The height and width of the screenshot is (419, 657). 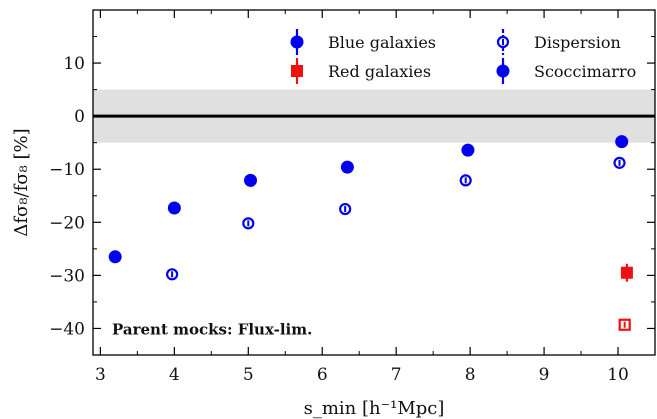 What do you see at coordinates (174, 375) in the screenshot?
I see `x-tick-label: 4` at bounding box center [174, 375].